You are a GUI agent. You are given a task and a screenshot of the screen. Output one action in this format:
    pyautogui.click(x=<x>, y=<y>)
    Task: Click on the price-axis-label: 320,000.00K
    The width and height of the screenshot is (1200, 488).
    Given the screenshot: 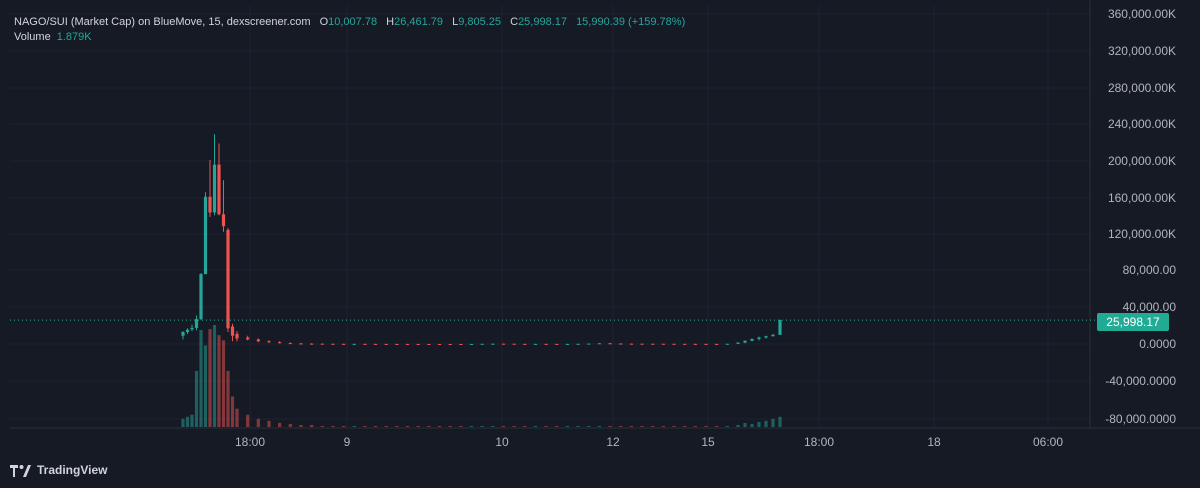 What is the action you would take?
    pyautogui.click(x=1142, y=51)
    